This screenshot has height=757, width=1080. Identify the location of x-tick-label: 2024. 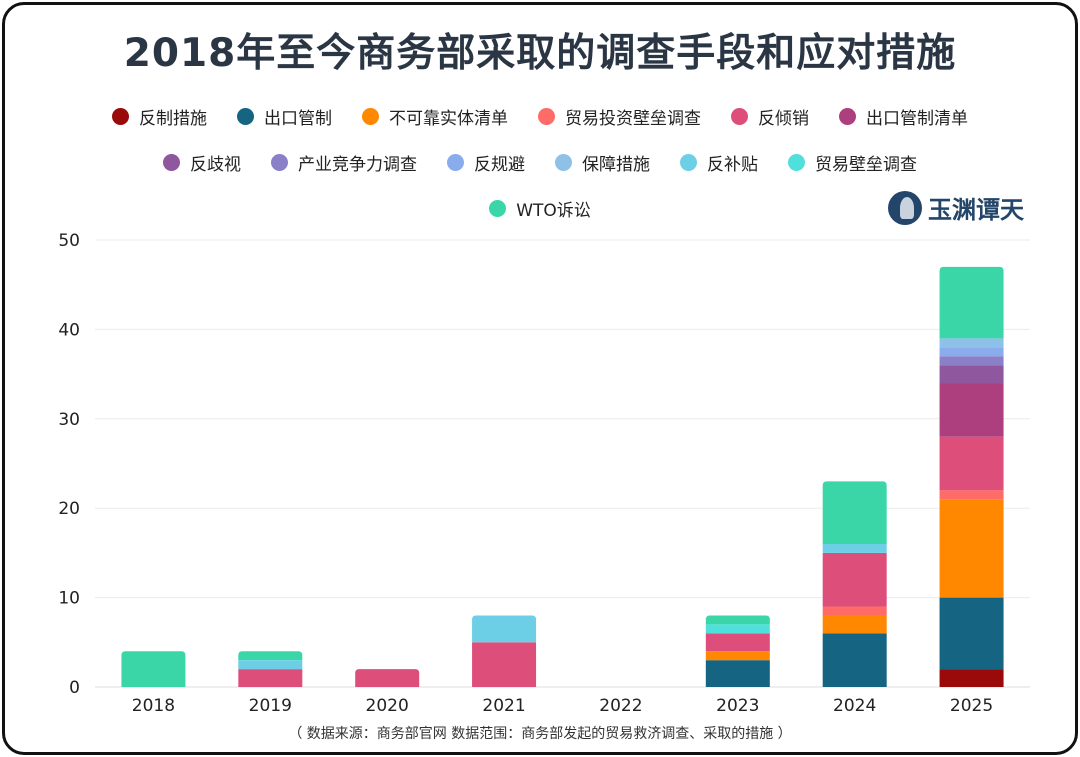
(854, 706).